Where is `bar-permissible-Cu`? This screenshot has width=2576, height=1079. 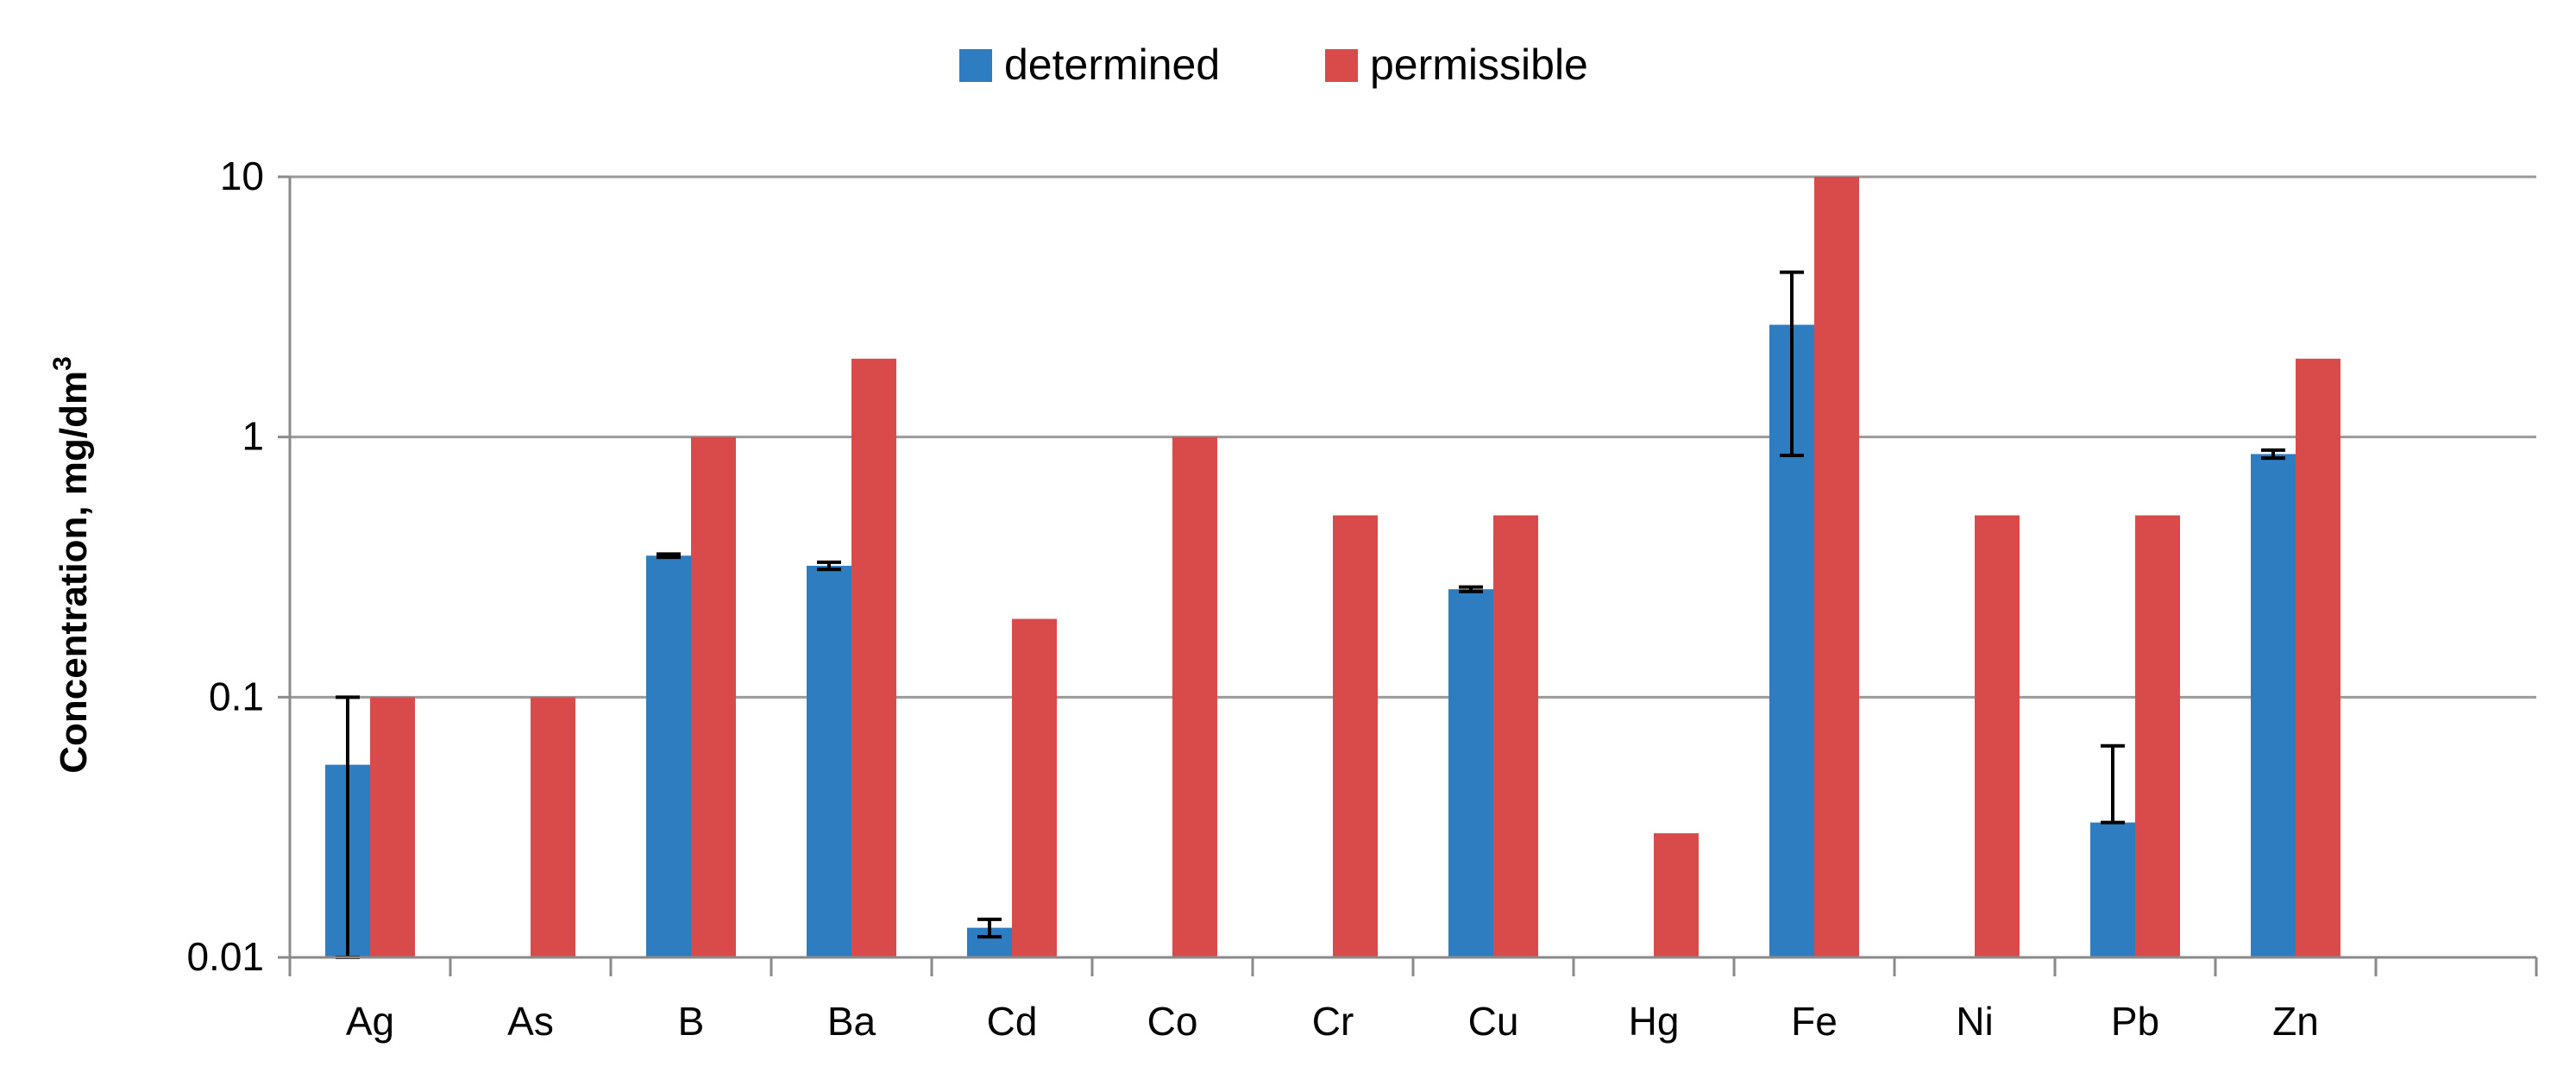 bar-permissible-Cu is located at coordinates (1515, 736).